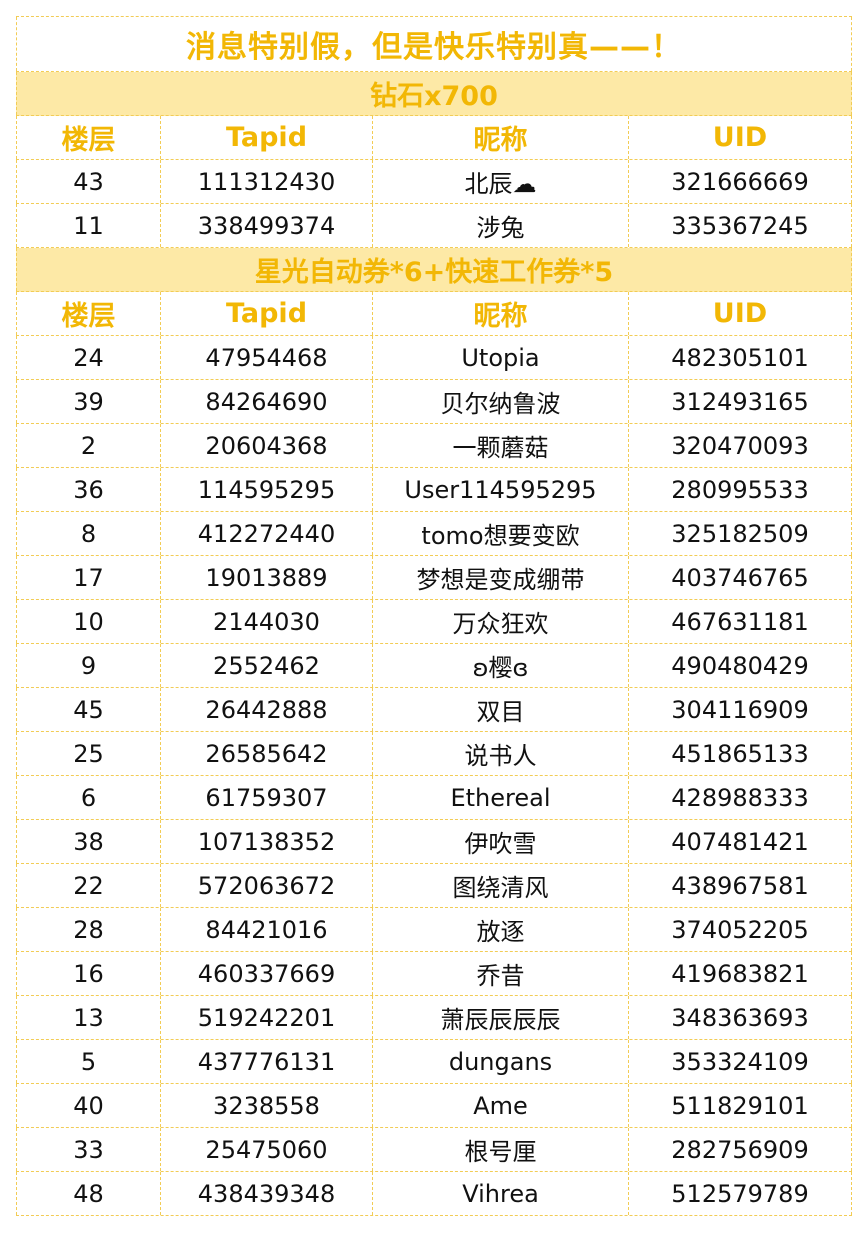 Image resolution: width=868 pixels, height=1256 pixels. I want to click on table-row: 13 519242201 萧辰辰辰辰 348363693, so click(434, 1018).